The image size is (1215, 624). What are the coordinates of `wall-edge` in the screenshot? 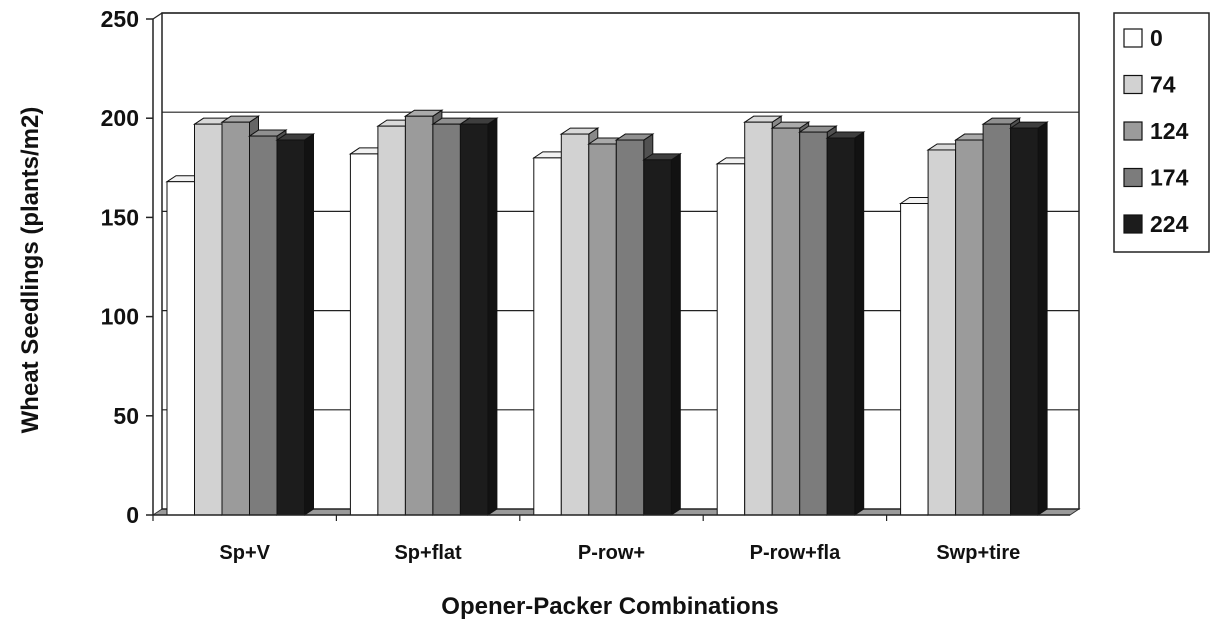 It's located at (157, 16).